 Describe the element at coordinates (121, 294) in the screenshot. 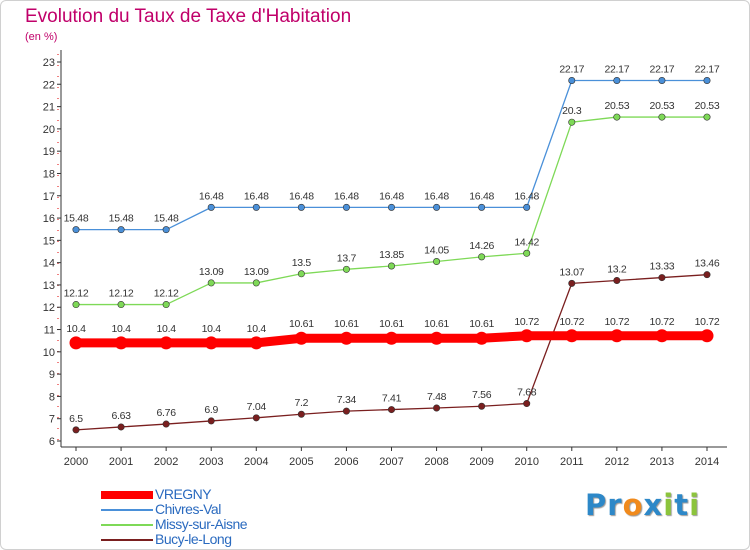

I see `data-label: 12.12` at that location.